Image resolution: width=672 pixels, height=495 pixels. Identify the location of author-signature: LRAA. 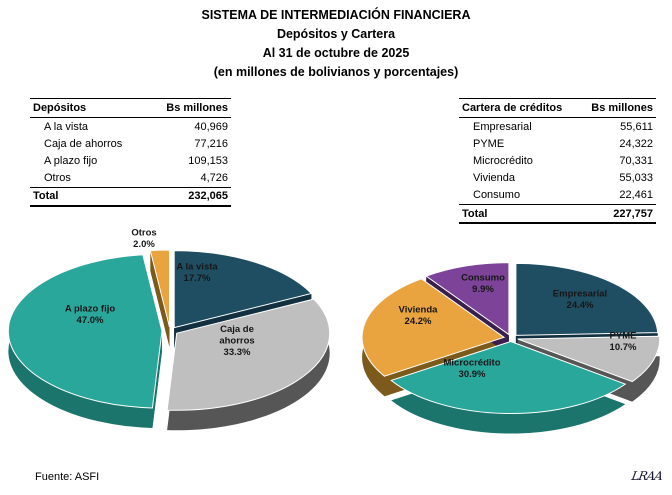
(647, 476).